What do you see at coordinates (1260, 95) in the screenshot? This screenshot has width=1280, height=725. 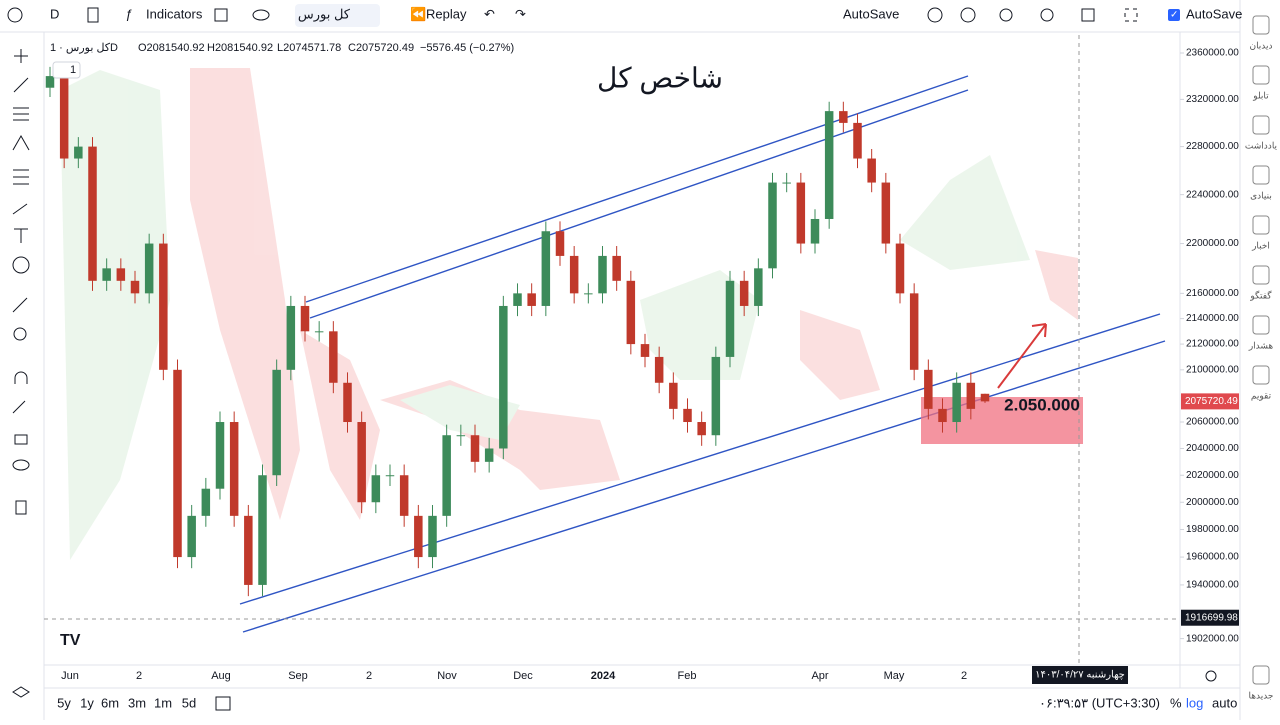 I see `sidebar-label: تابلو` at bounding box center [1260, 95].